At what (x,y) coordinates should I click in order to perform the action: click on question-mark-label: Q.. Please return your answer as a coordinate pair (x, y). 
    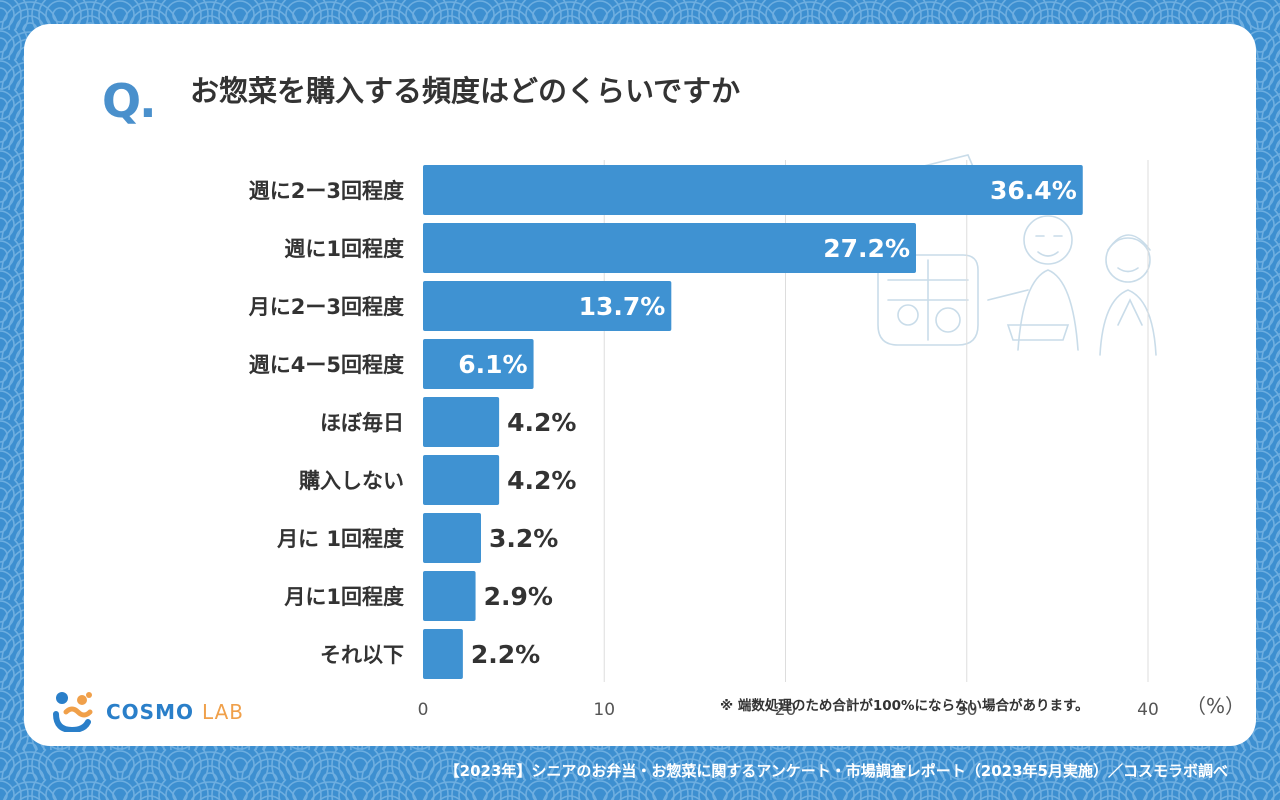
    Looking at the image, I should click on (129, 101).